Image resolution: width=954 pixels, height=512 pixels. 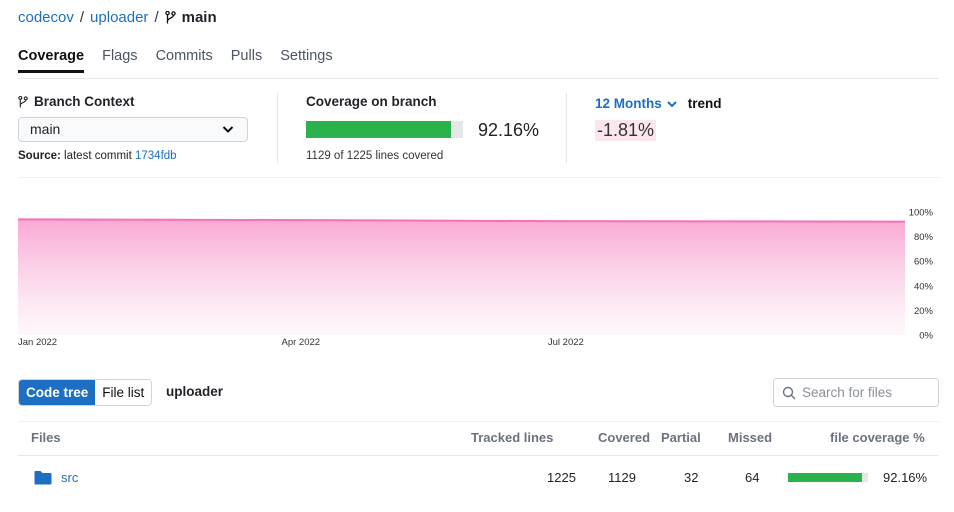 What do you see at coordinates (924, 262) in the screenshot?
I see `y-tick-label: 60%` at bounding box center [924, 262].